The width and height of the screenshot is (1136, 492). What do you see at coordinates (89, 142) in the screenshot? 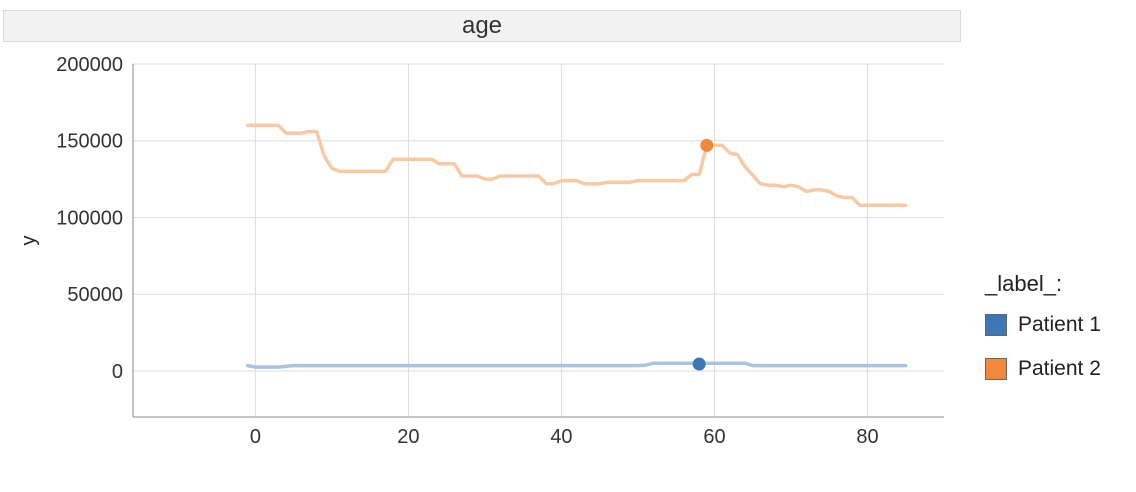
I see `y-tick-label: 150000` at bounding box center [89, 142].